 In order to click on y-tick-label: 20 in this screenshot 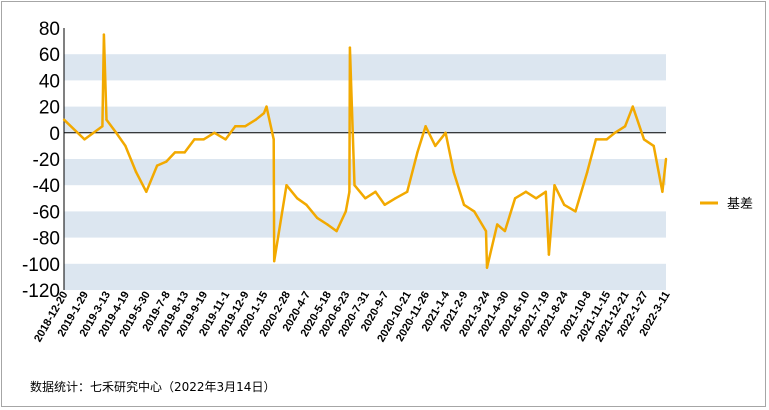, I will do `click(49, 108)`.